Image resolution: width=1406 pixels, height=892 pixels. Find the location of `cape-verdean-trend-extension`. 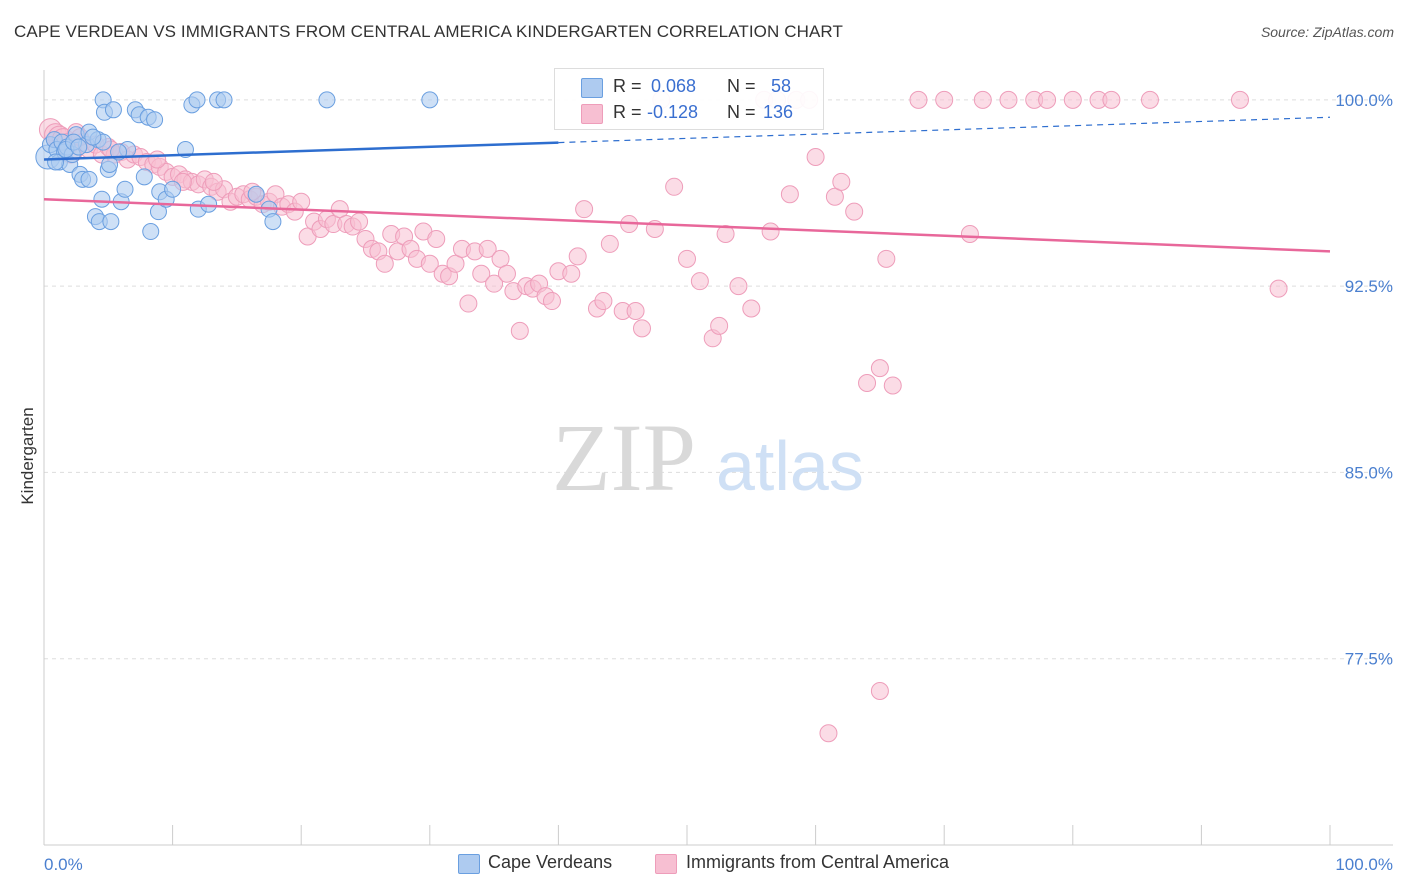

cape-verdean-trend-extension is located at coordinates (944, 130).